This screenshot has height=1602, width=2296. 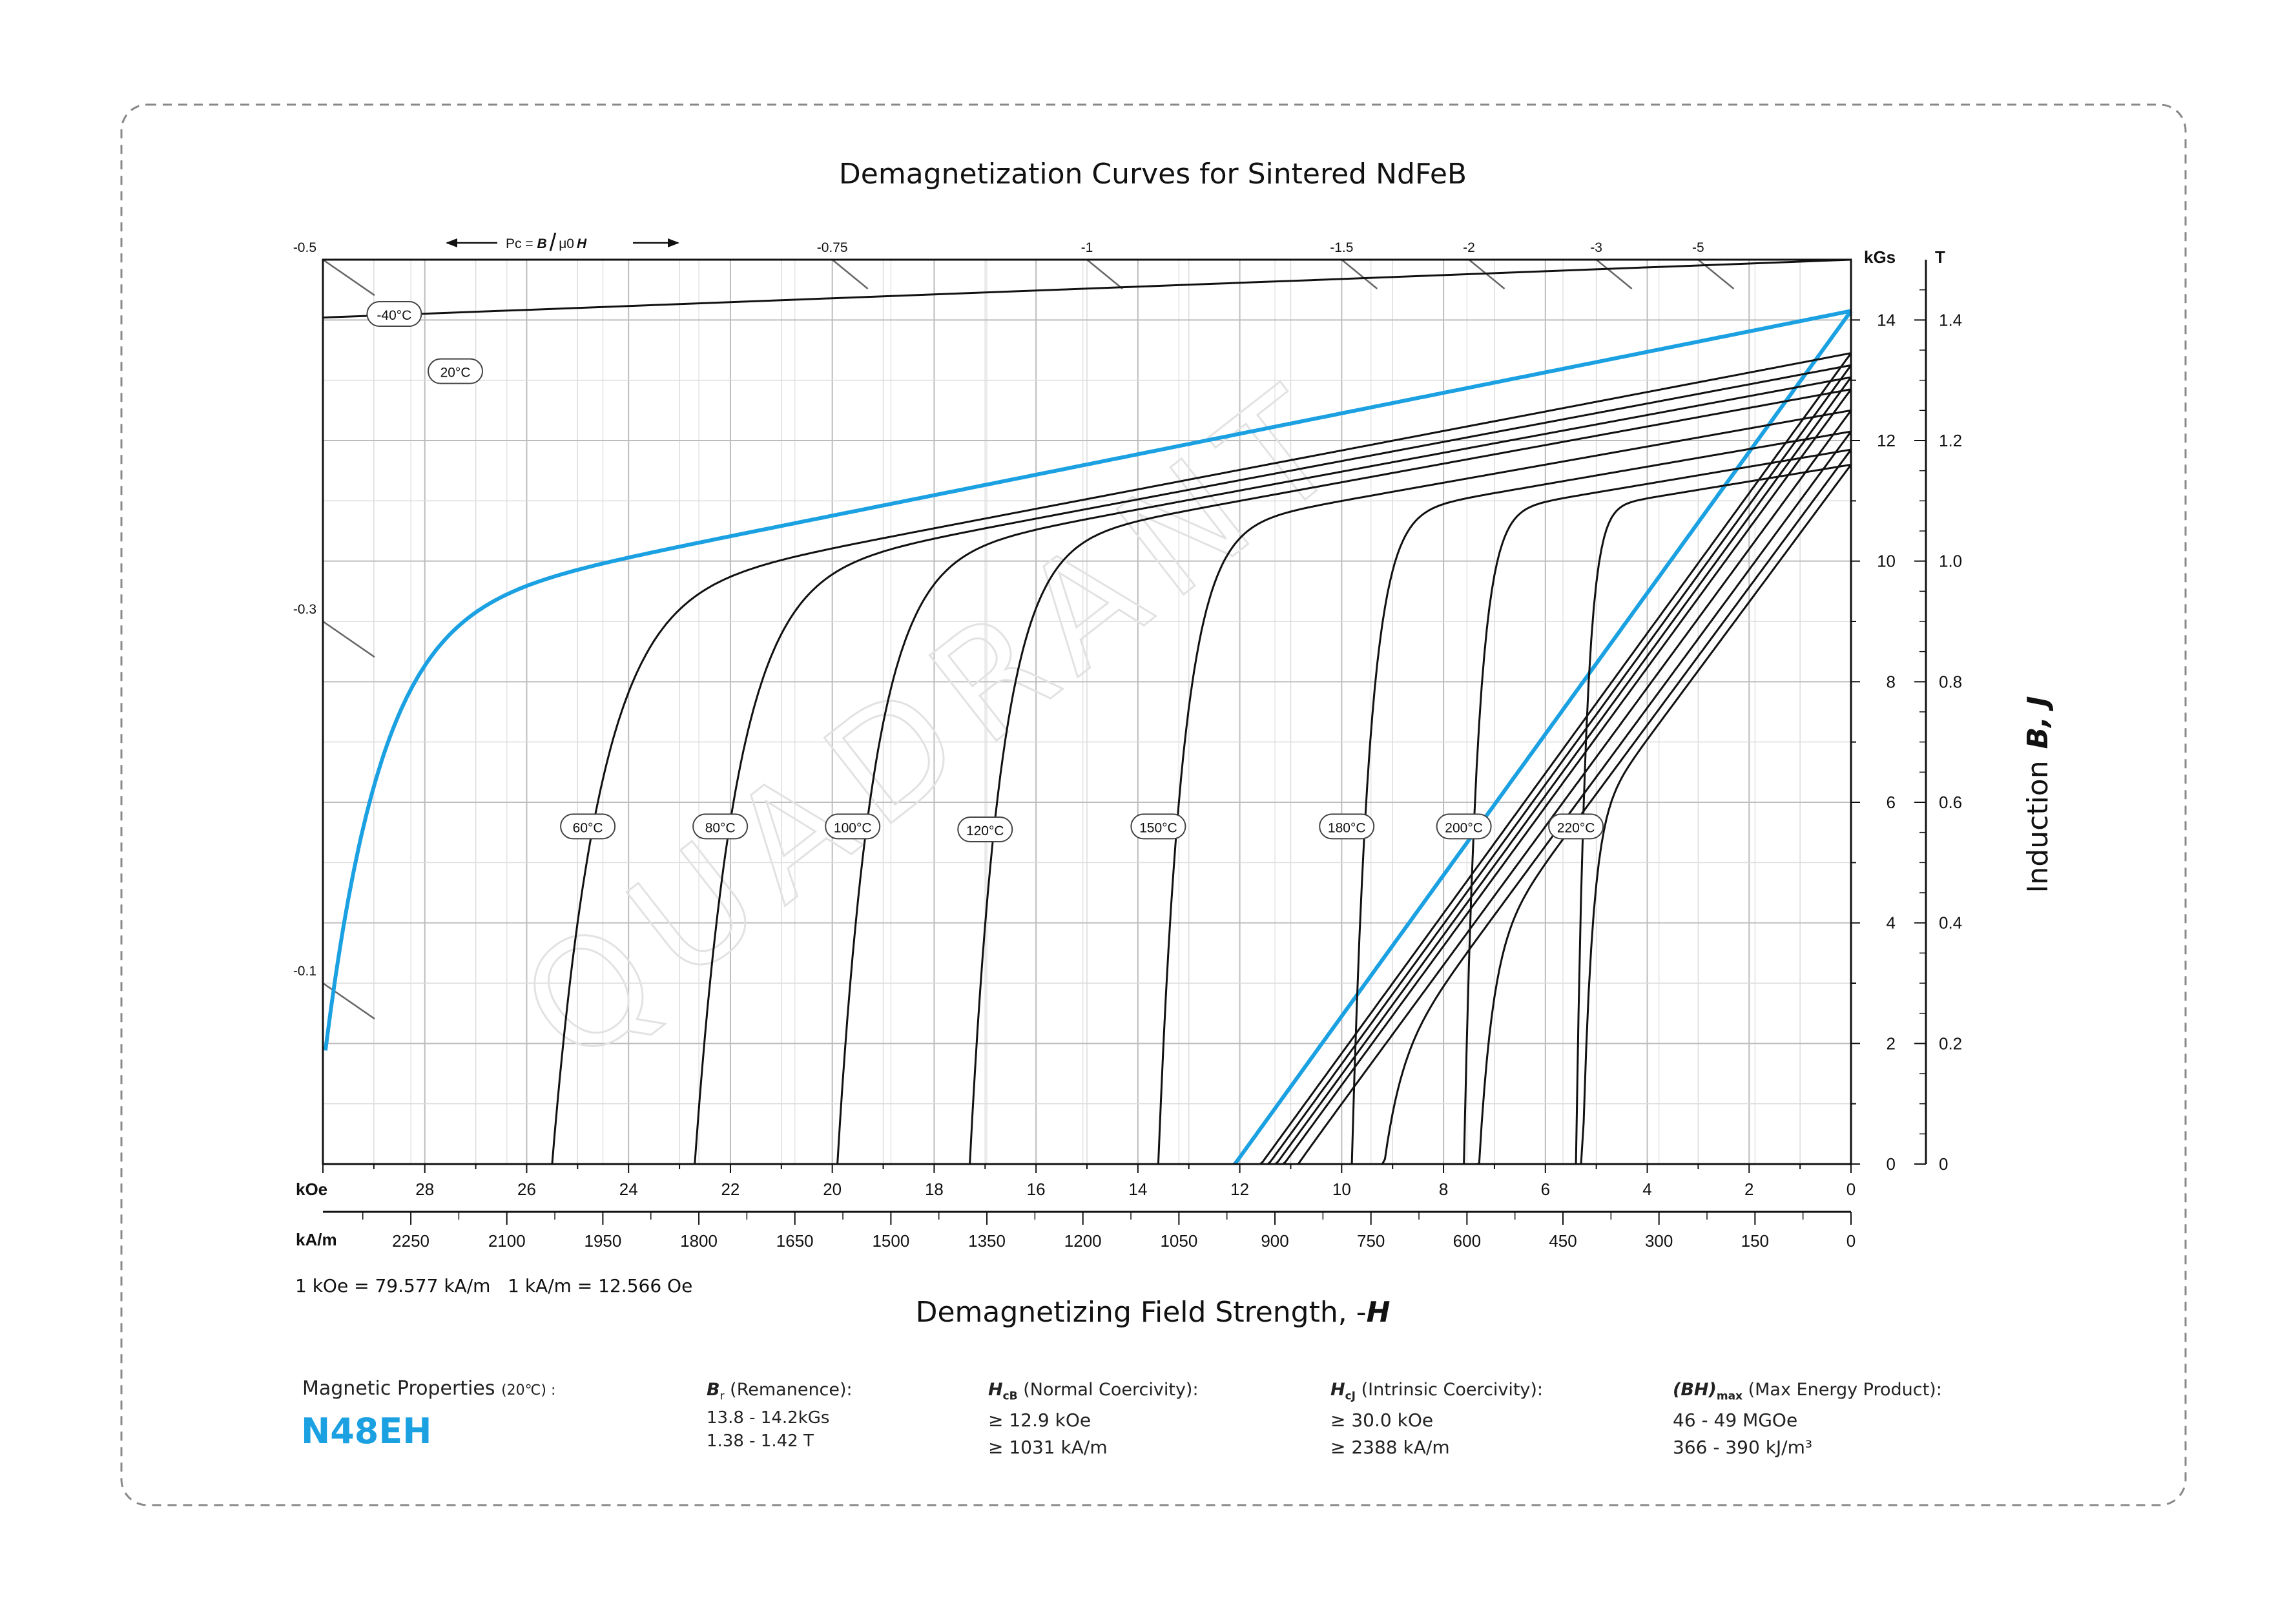 I want to click on series-label-150°C: 150°C, so click(x=1158, y=827).